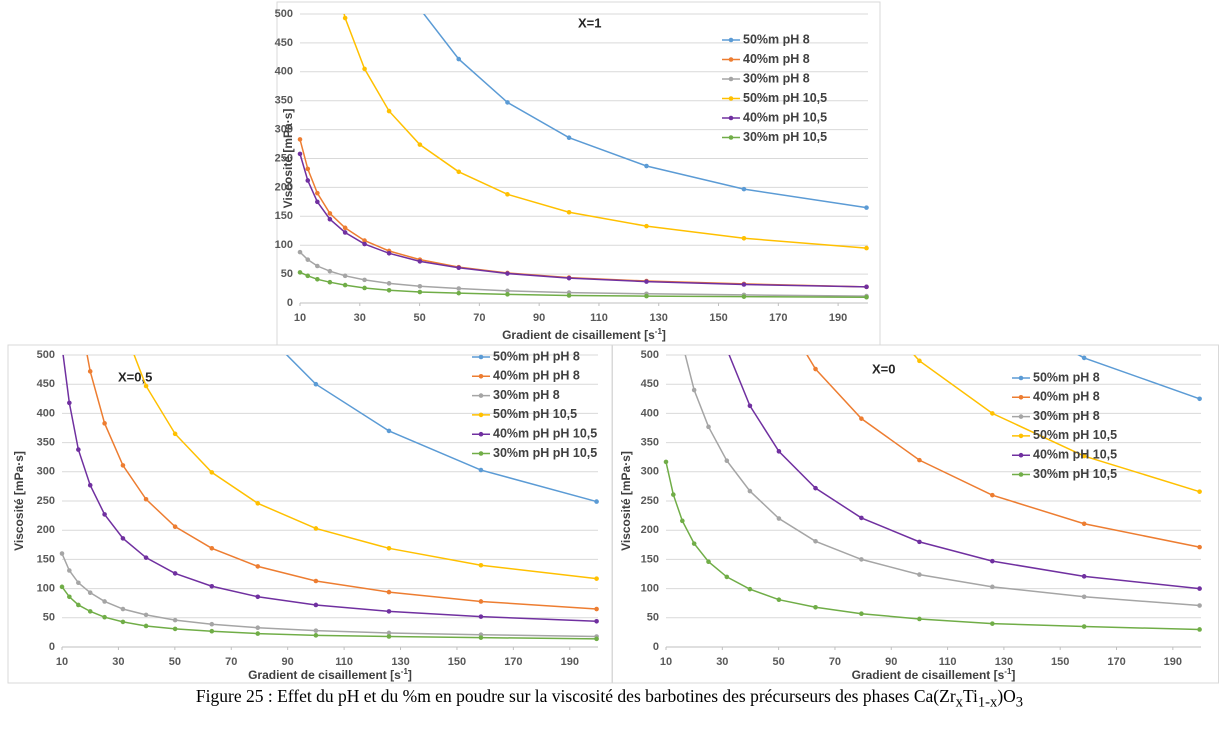 This screenshot has height=747, width=1219. Describe the element at coordinates (410, 675) in the screenshot. I see `x-axis-label-end: ]` at that location.